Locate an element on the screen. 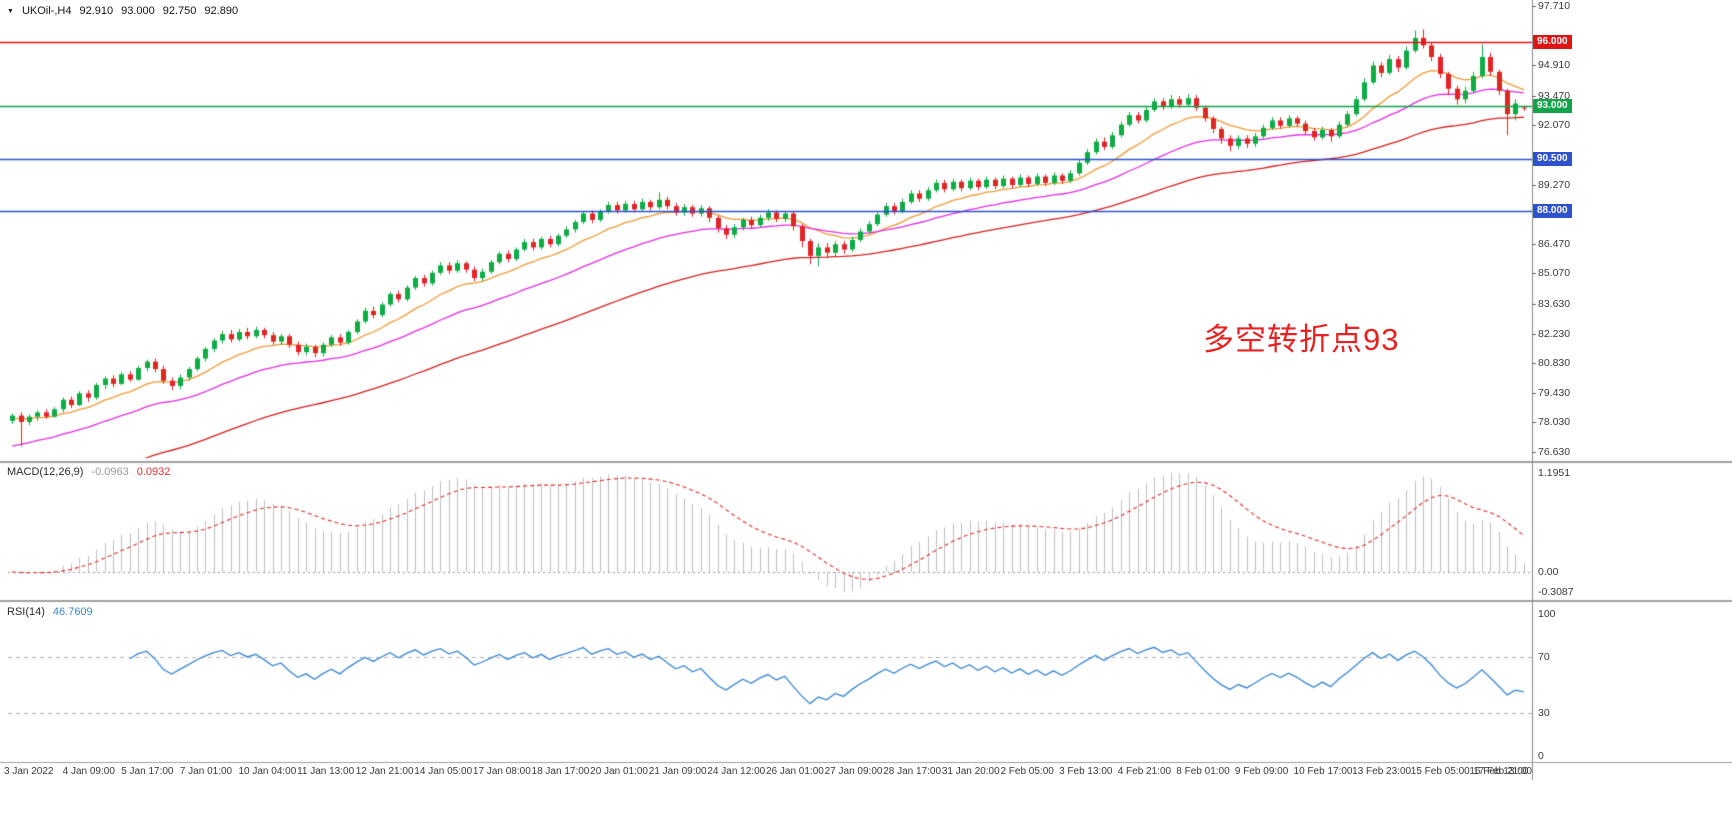 This screenshot has height=839, width=1732. time-axis-label: 24 Jan 12:00 is located at coordinates (736, 771).